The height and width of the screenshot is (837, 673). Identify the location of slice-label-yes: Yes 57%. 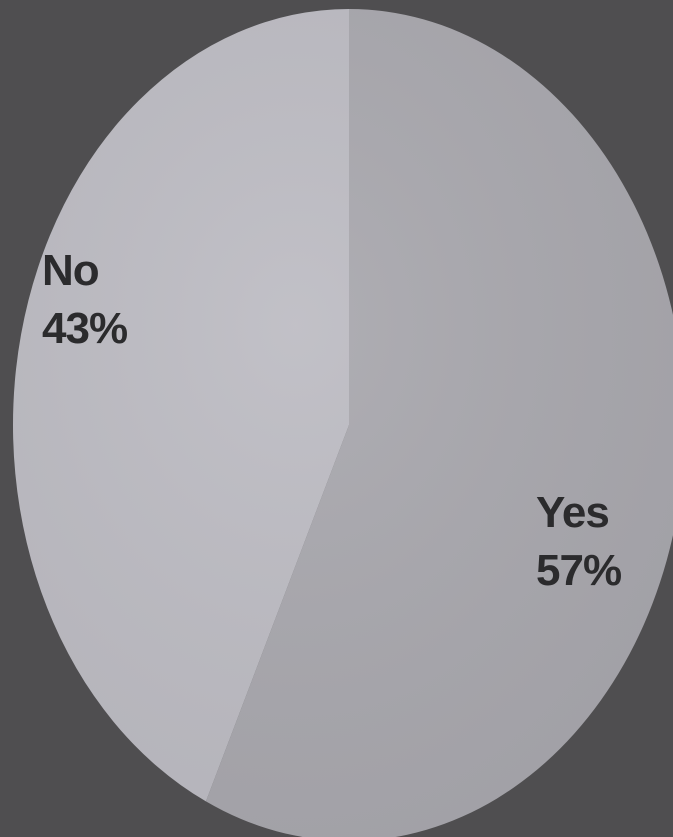
(579, 542).